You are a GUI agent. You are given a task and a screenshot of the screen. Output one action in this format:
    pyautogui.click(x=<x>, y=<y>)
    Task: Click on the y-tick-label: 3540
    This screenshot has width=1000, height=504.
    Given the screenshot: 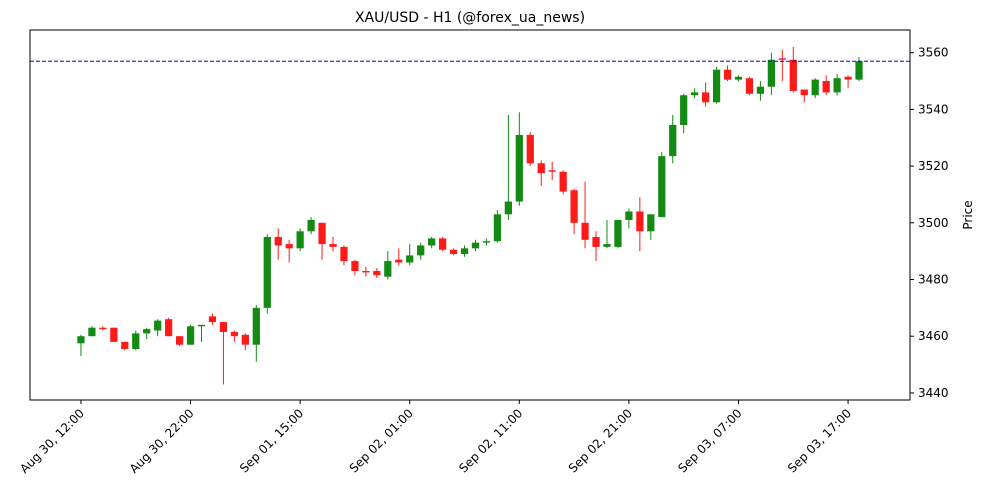 What is the action you would take?
    pyautogui.click(x=933, y=109)
    